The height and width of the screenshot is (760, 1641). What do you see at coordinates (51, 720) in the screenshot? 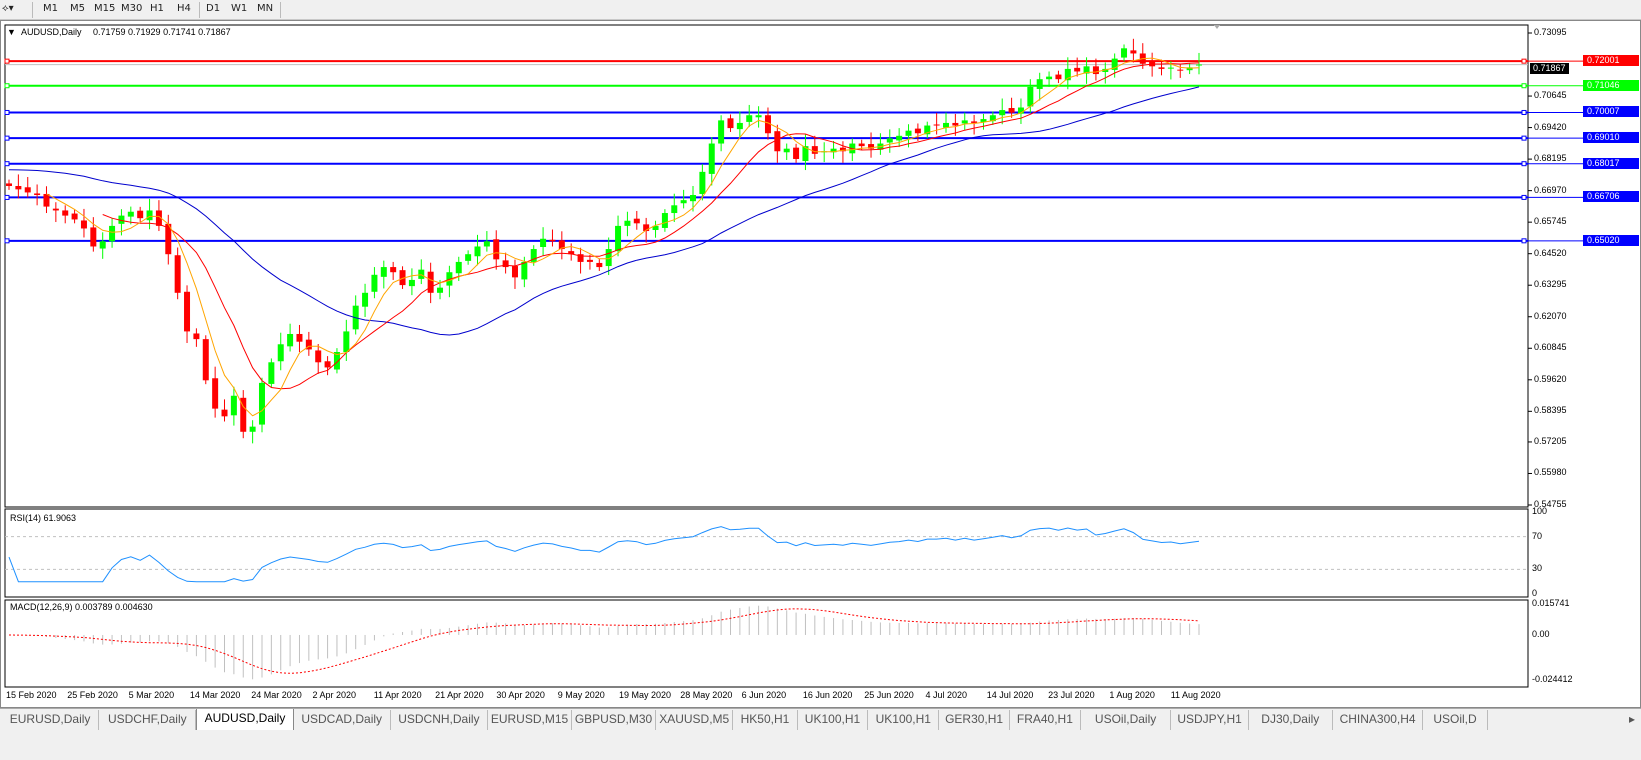
I see `chart-tab: EURUSD,Daily` at bounding box center [51, 720].